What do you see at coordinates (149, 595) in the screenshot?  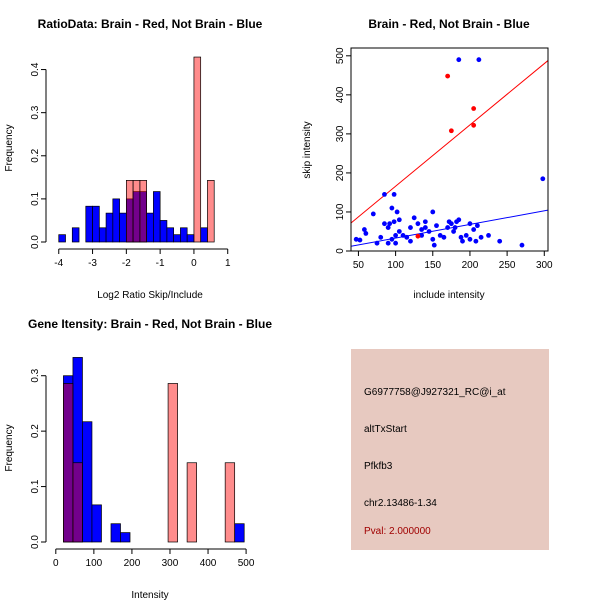 I see `intensity-histogram-xlabel: Intensity` at bounding box center [149, 595].